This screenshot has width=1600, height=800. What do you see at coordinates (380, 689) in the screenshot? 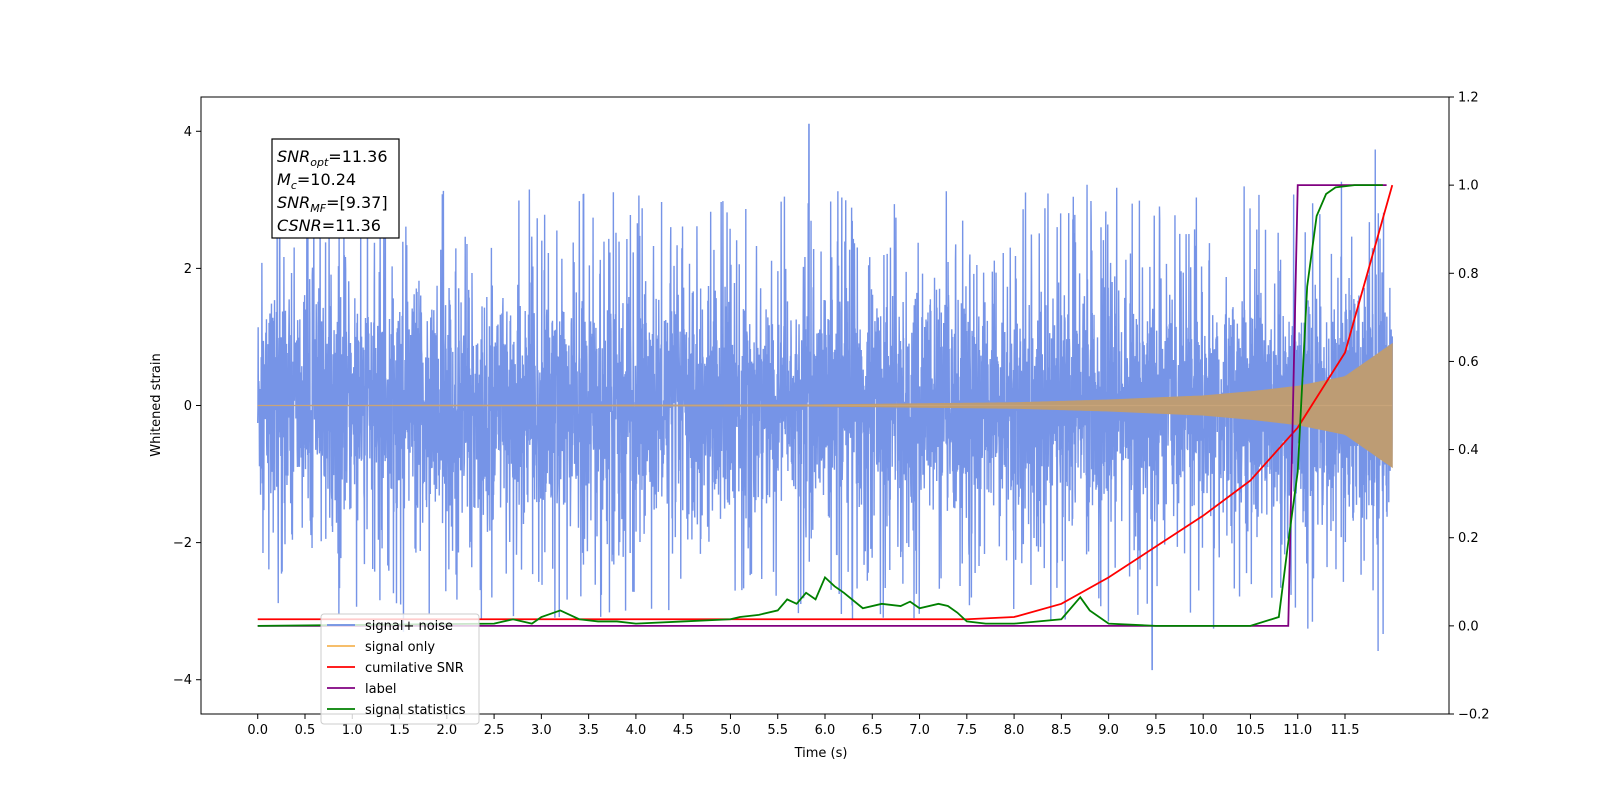
I see `legend-label: label` at bounding box center [380, 689].